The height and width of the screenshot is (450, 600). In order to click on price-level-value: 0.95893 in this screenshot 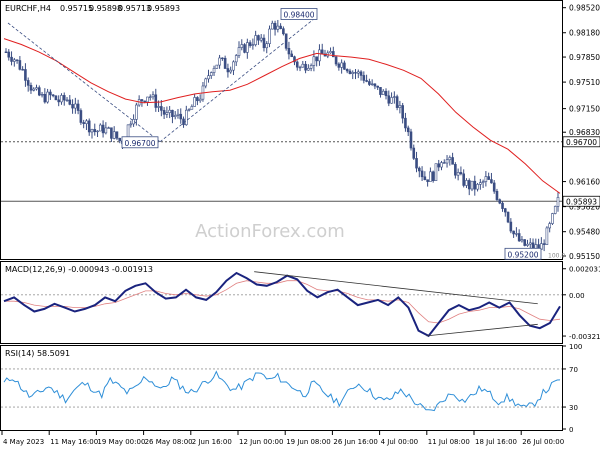, I will do `click(581, 201)`.